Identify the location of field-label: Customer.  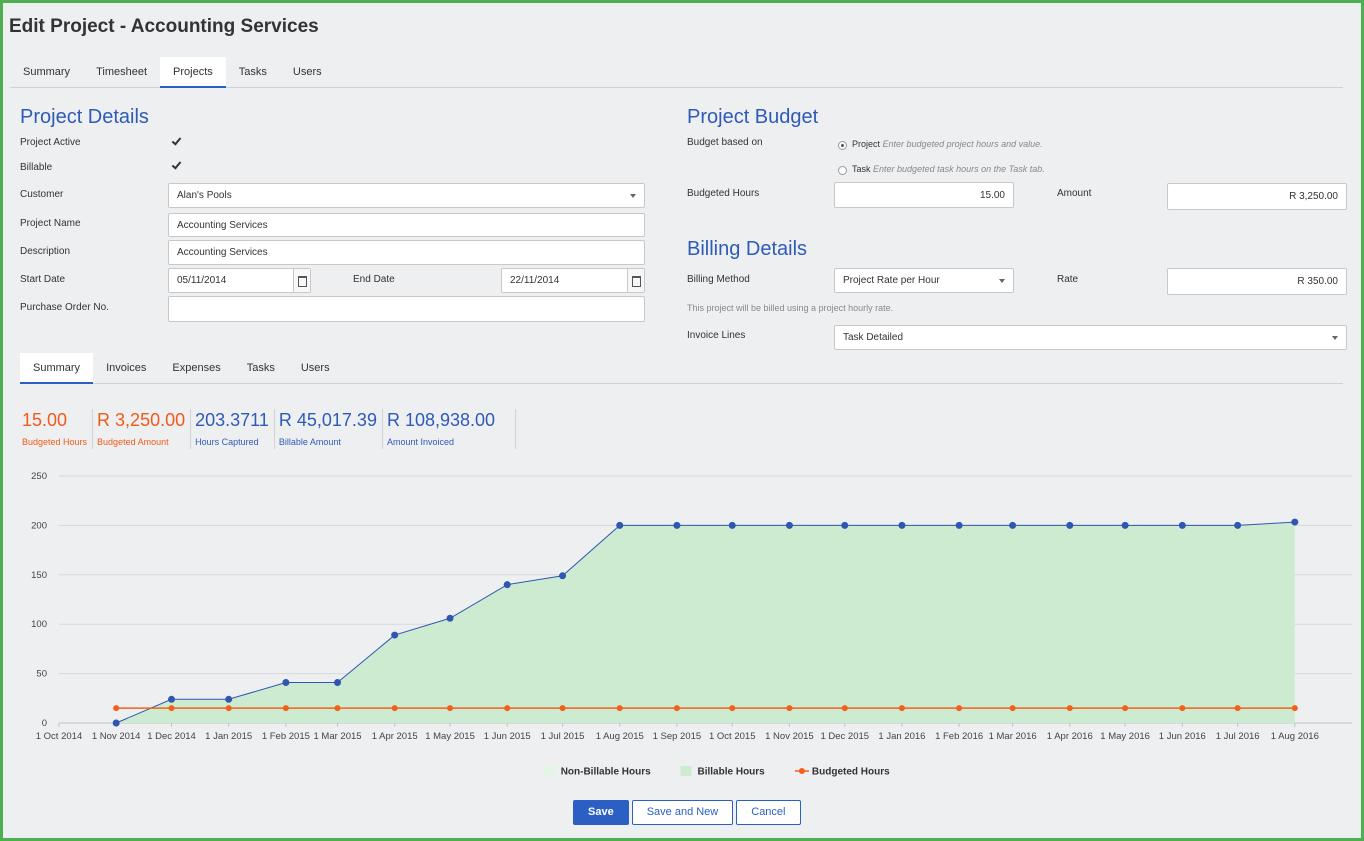
(42, 194).